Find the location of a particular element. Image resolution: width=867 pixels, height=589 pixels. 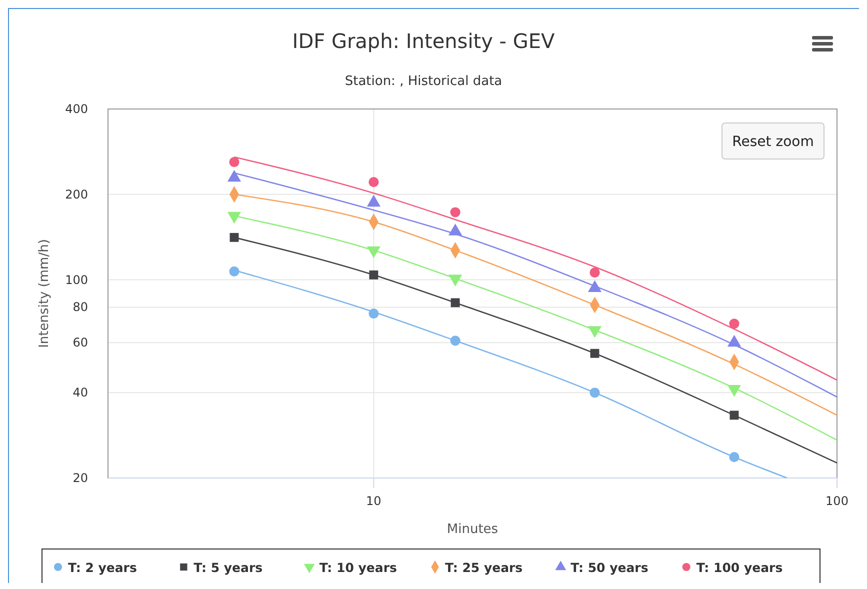

legend-label: T: 10 years is located at coordinates (358, 567).